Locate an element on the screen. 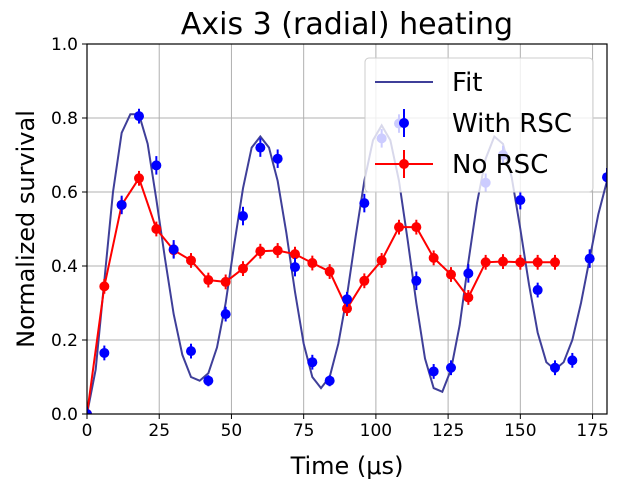 The width and height of the screenshot is (622, 491). y-tick-label: 0.4 is located at coordinates (64, 267).